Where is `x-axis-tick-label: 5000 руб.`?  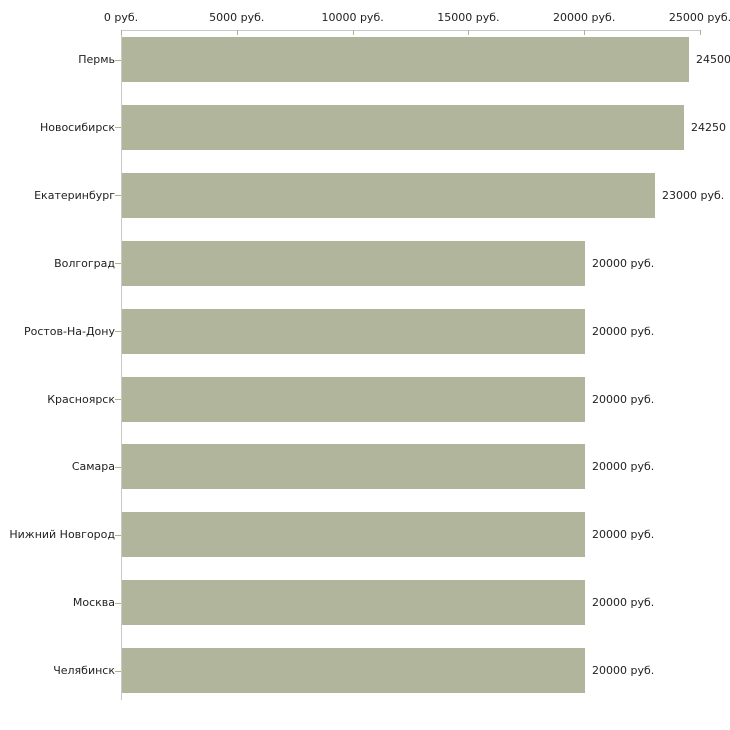
x-axis-tick-label: 5000 руб. is located at coordinates (237, 17).